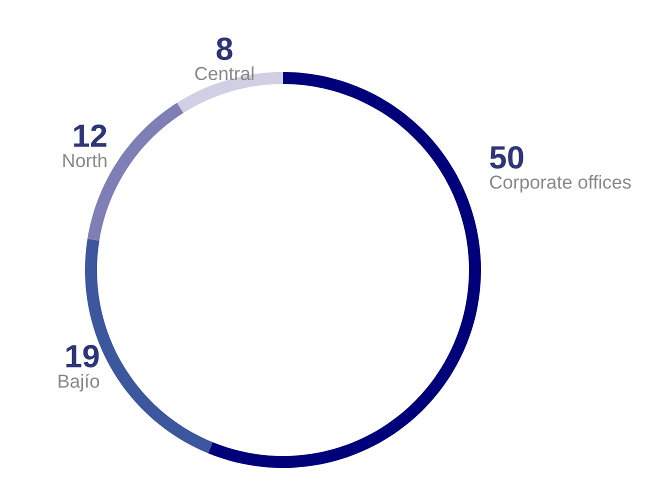 The image size is (663, 481). What do you see at coordinates (79, 383) in the screenshot?
I see `slice-label: Bajío` at bounding box center [79, 383].